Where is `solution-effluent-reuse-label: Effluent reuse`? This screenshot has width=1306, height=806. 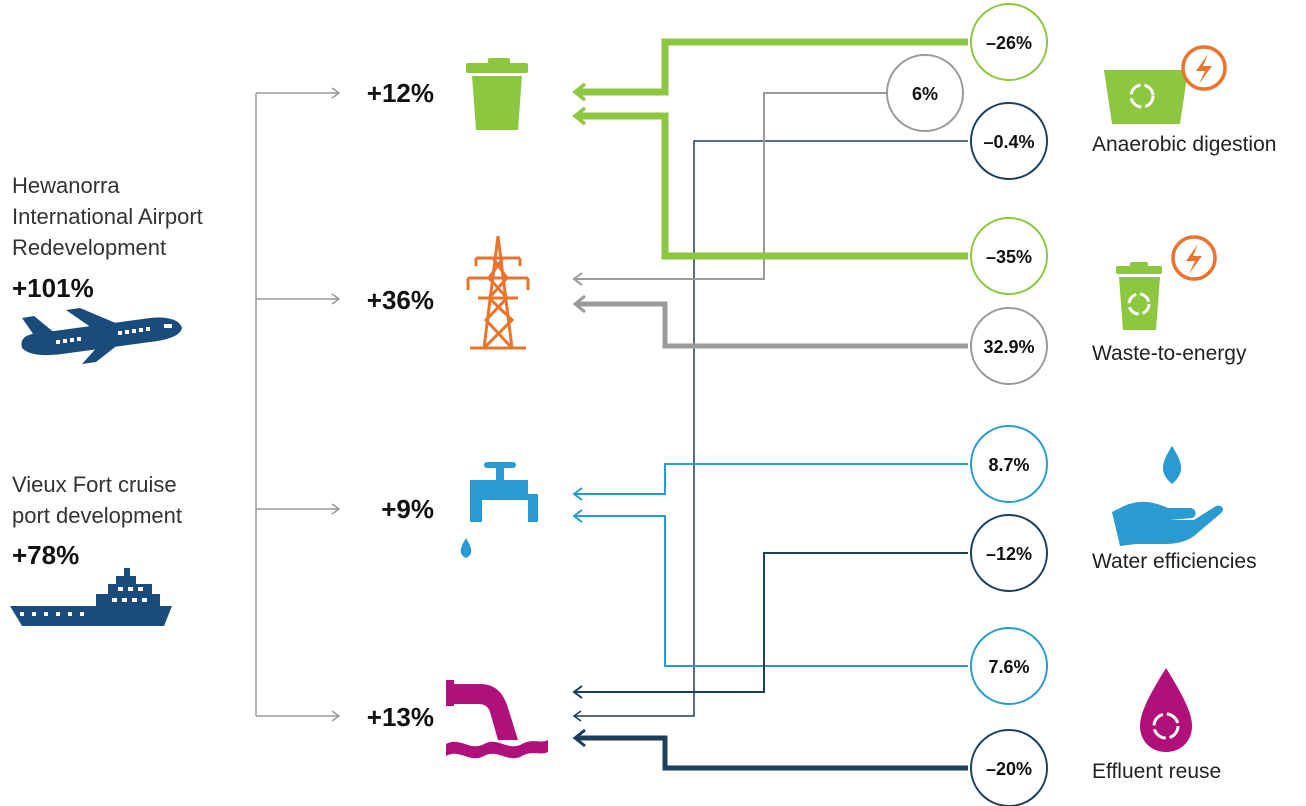
solution-effluent-reuse-label: Effluent reuse is located at coordinates (1157, 771).